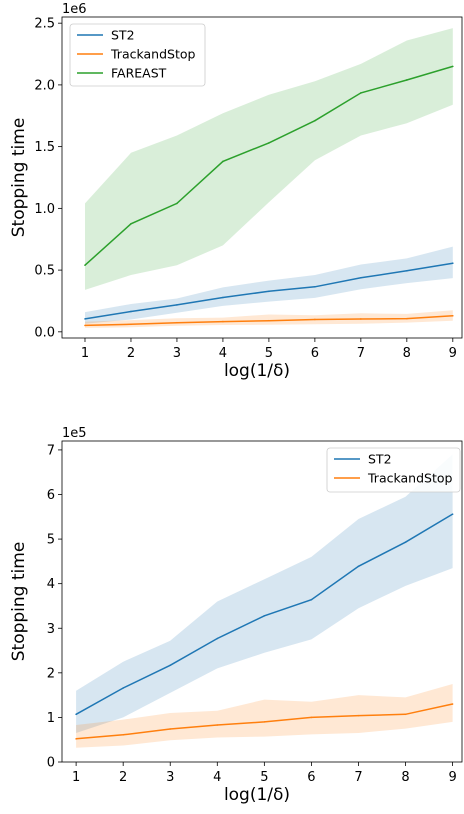 The width and height of the screenshot is (464, 814). Describe the element at coordinates (44, 147) in the screenshot. I see `y-tick-label-3: 1.5` at that location.